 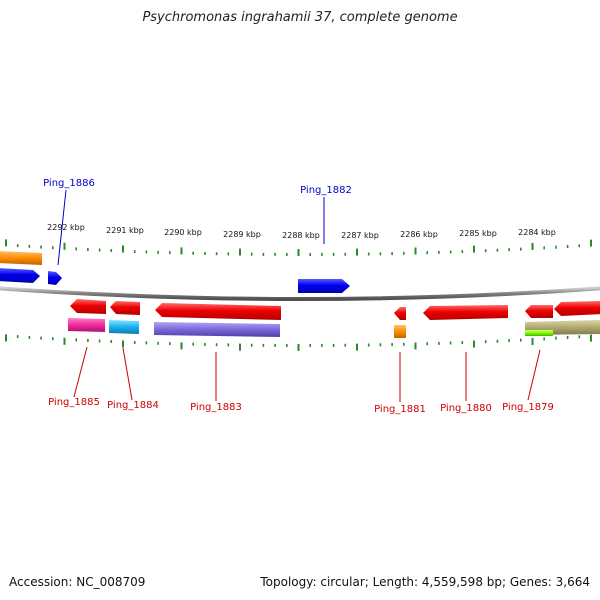 What do you see at coordinates (216, 407) in the screenshot?
I see `gene-label-ping-1883: Ping_1883` at bounding box center [216, 407].